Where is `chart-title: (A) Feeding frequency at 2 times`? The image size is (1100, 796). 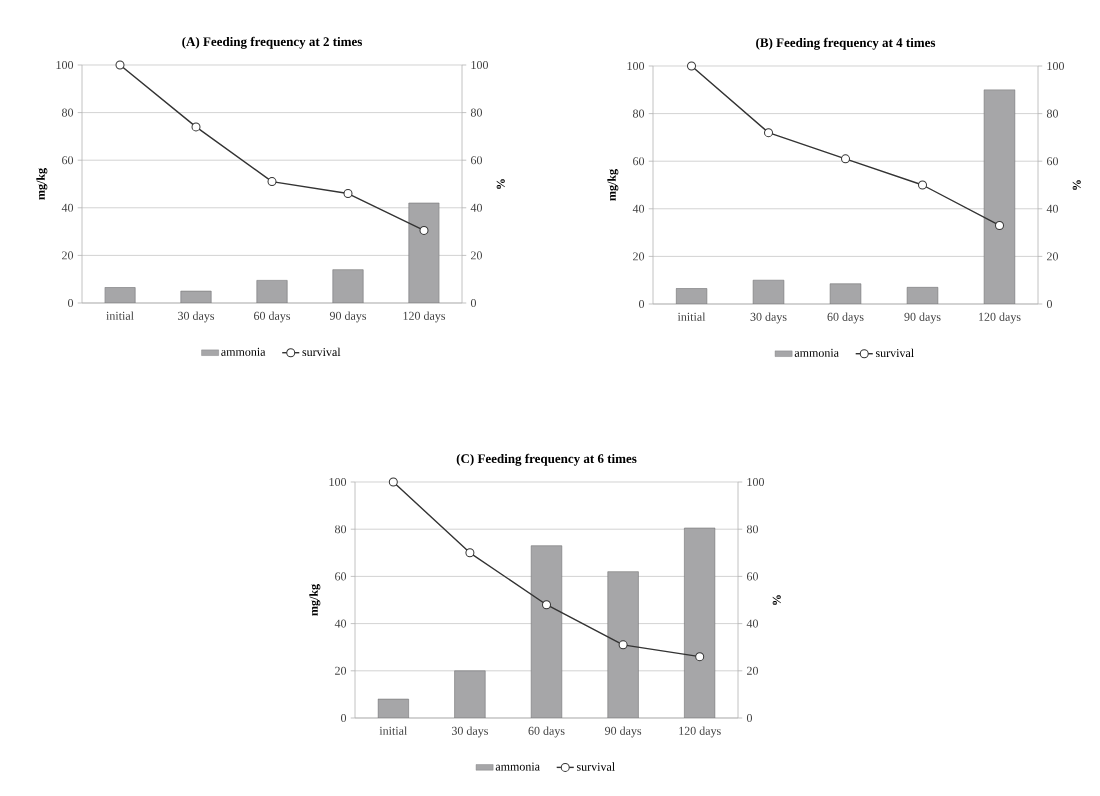
chart-title: (A) Feeding frequency at 2 times is located at coordinates (272, 42).